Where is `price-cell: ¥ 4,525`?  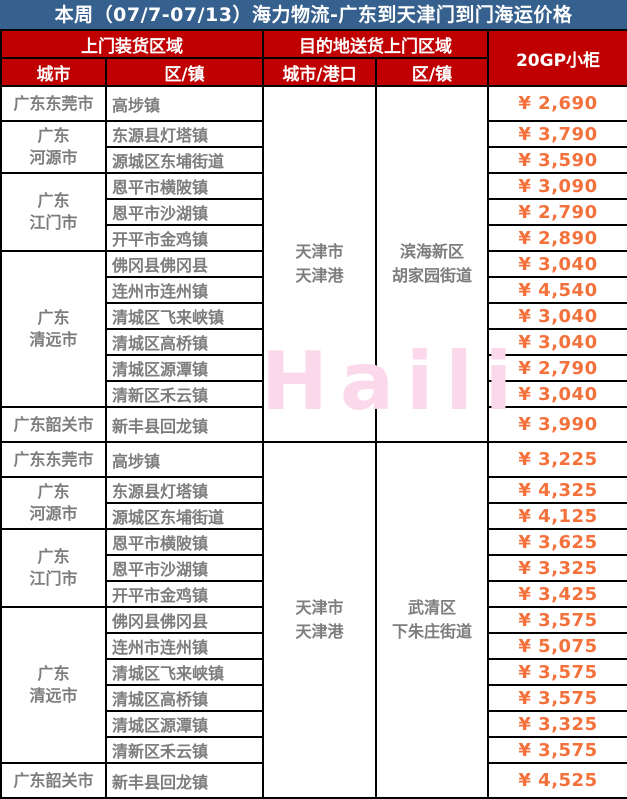
price-cell: ¥ 4,525 is located at coordinates (557, 780).